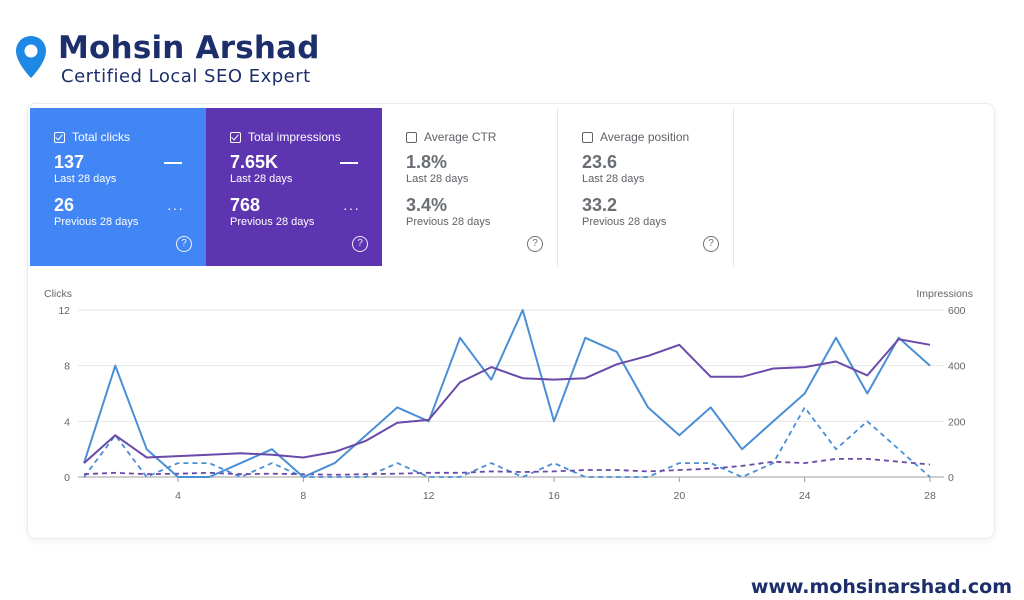 The image size is (1024, 600). I want to click on y2-tick-label: 0, so click(951, 478).